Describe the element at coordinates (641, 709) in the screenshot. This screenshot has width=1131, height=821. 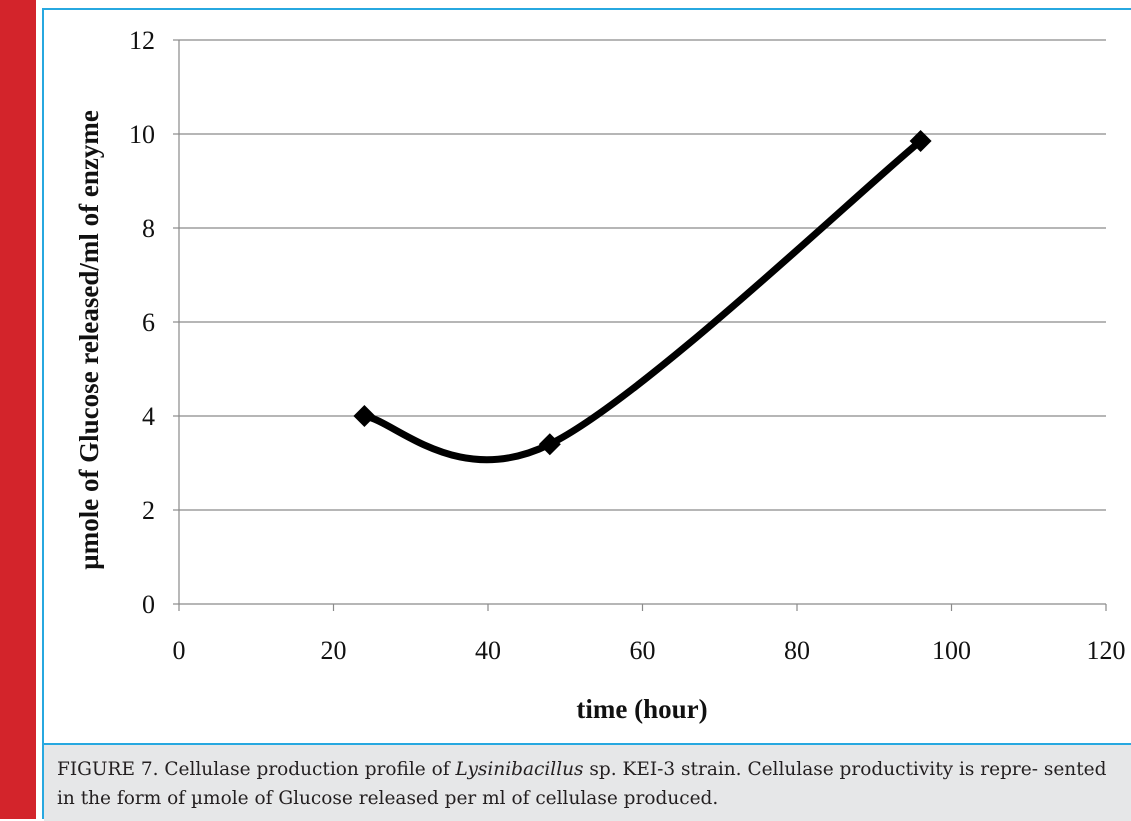
I see `x-axis-title: time (hour)` at that location.